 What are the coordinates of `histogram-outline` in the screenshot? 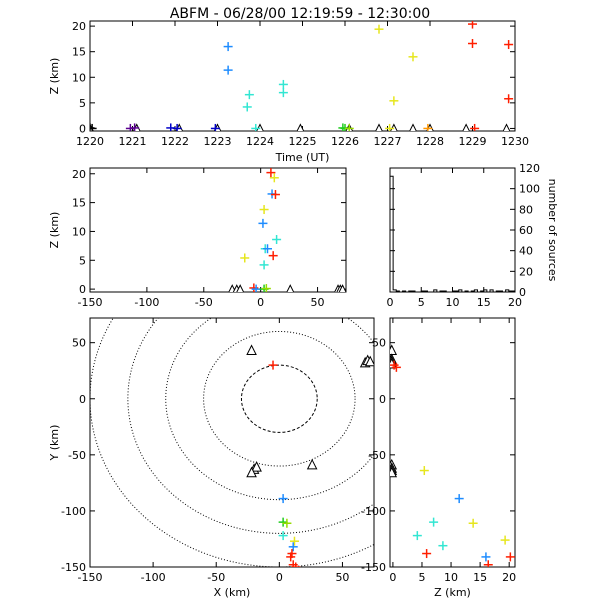 It's located at (452, 233).